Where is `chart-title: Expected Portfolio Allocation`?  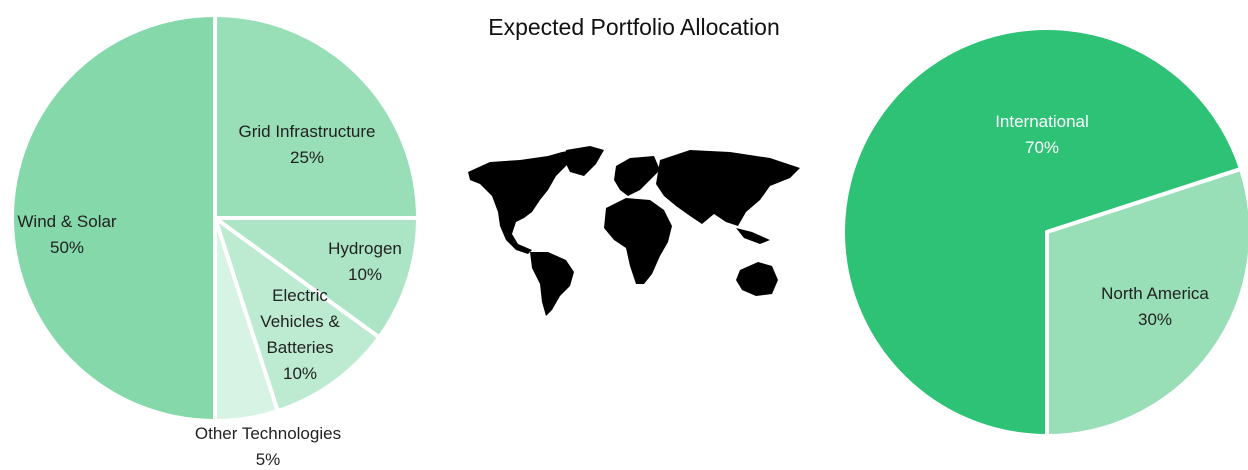 chart-title: Expected Portfolio Allocation is located at coordinates (634, 27).